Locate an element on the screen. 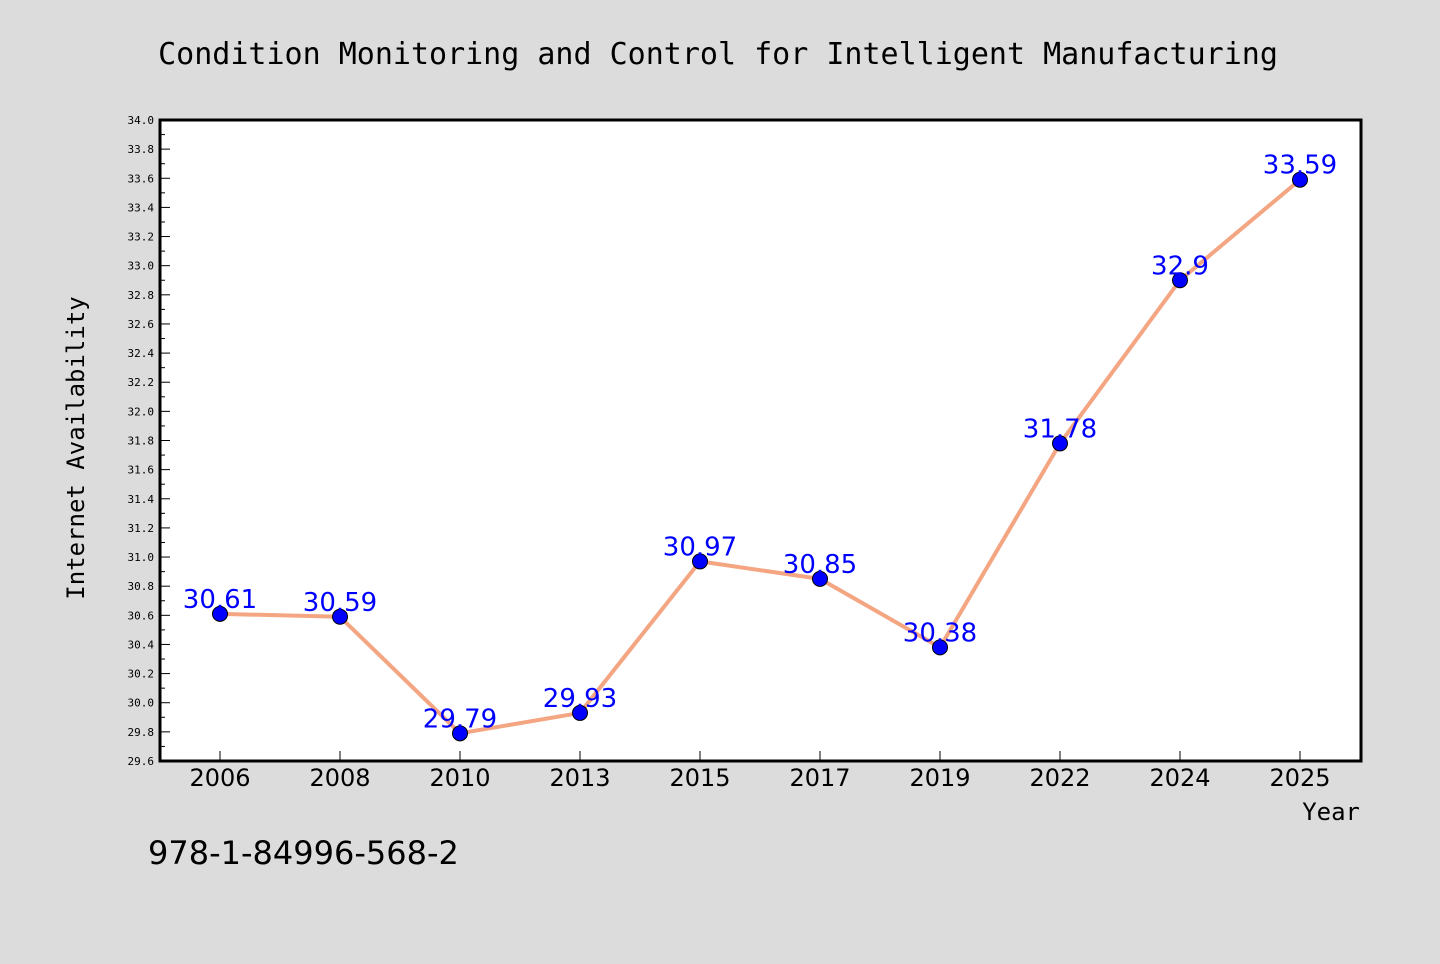  data-label: 30.59 is located at coordinates (340, 603).